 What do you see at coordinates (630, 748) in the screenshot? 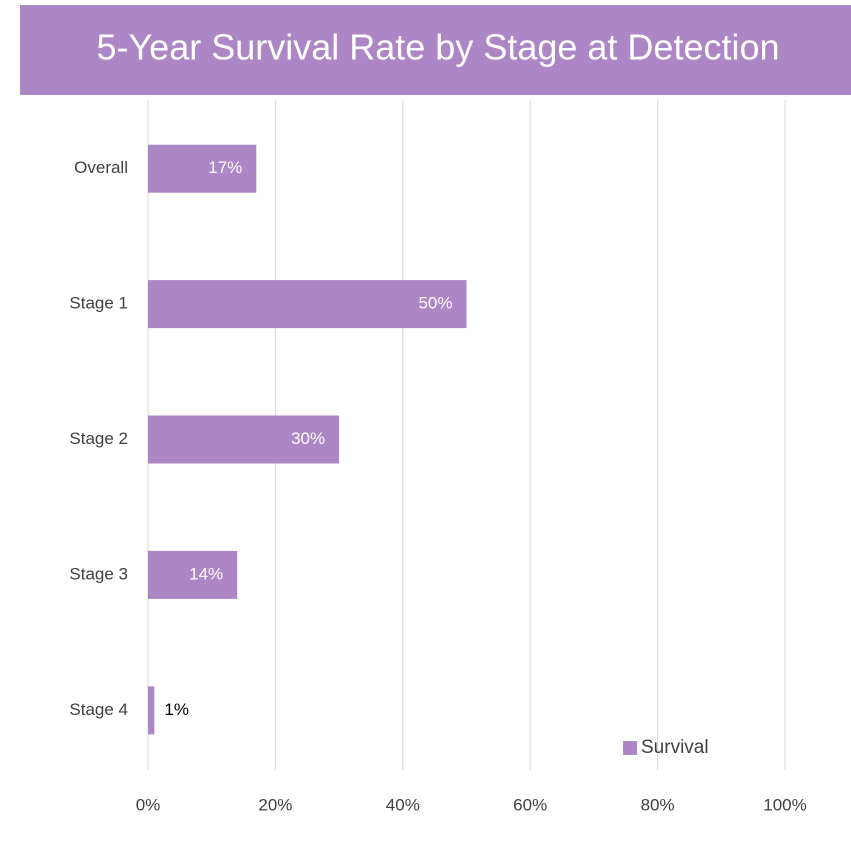
I see `legend-swatch` at bounding box center [630, 748].